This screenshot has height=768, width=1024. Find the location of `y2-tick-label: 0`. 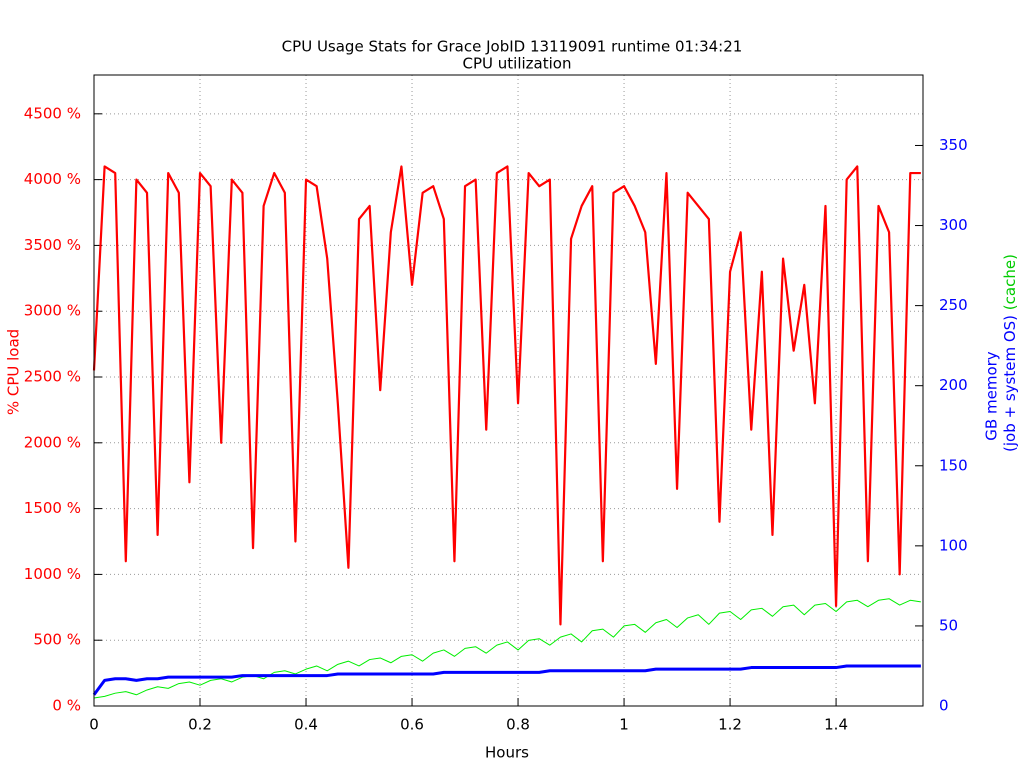

y2-tick-label: 0 is located at coordinates (944, 706).